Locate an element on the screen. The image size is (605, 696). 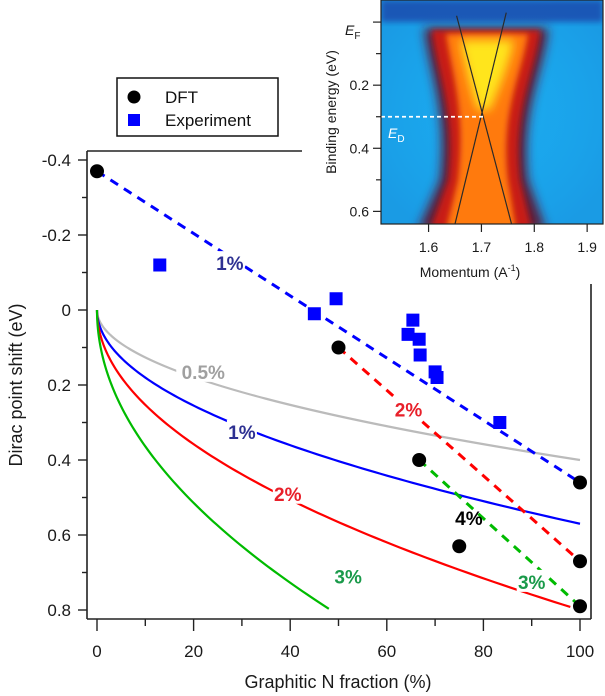
legend-experiment-label: Experiment is located at coordinates (208, 120).